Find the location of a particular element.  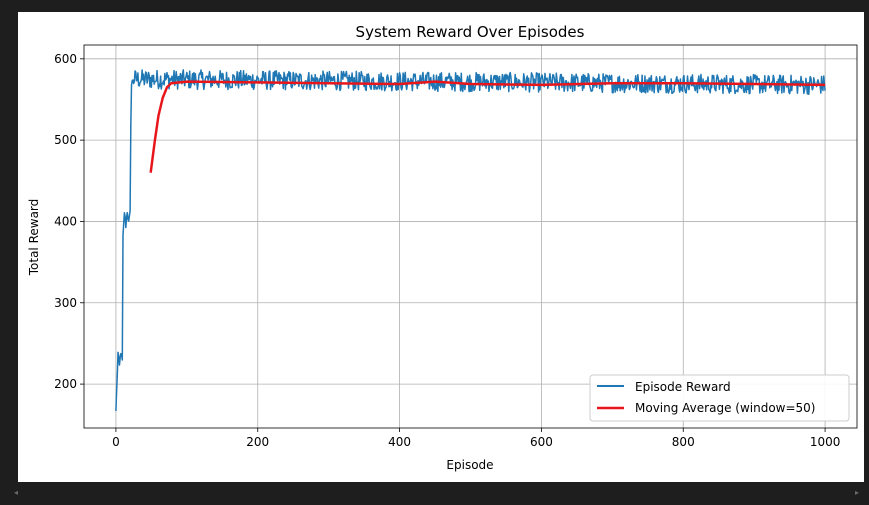

legend-label-moving-average: Moving Average (window=50) is located at coordinates (725, 408).